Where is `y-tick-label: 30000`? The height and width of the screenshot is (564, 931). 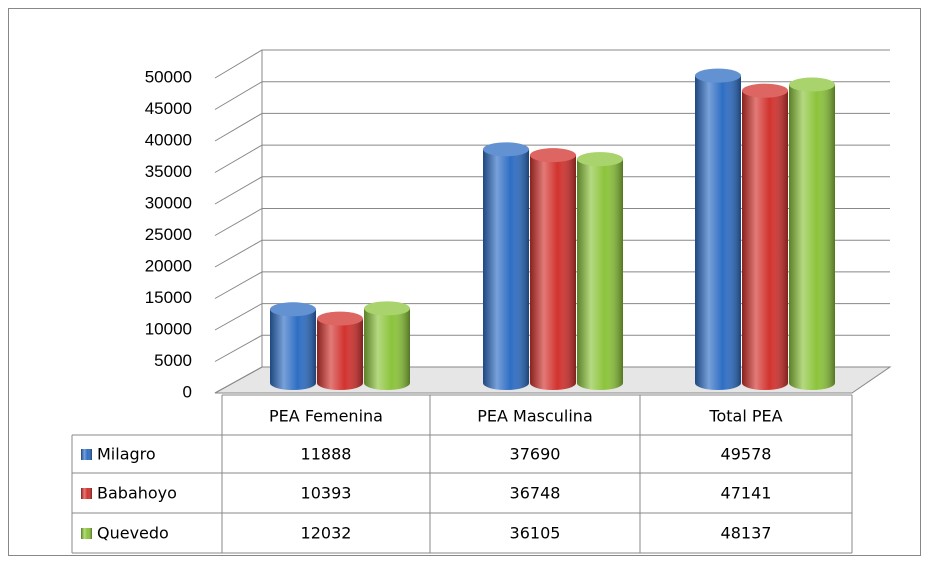
y-tick-label: 30000 is located at coordinates (168, 202).